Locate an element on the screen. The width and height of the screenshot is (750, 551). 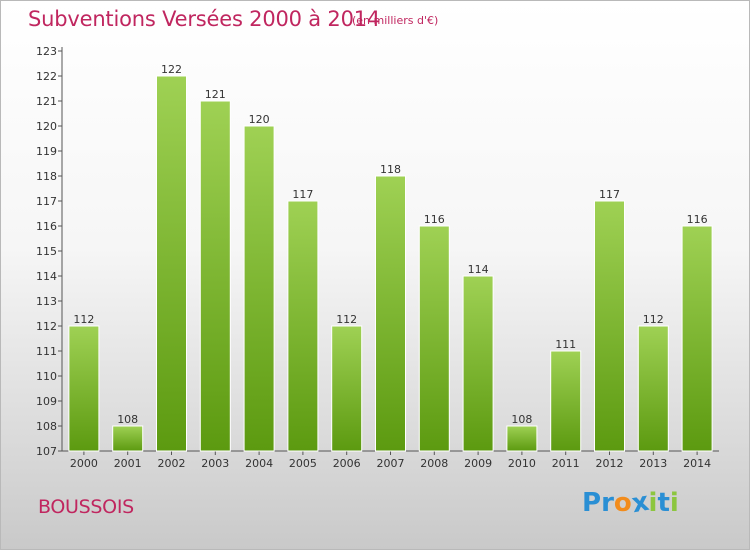
bar-value-label: 118 is located at coordinates (390, 169).